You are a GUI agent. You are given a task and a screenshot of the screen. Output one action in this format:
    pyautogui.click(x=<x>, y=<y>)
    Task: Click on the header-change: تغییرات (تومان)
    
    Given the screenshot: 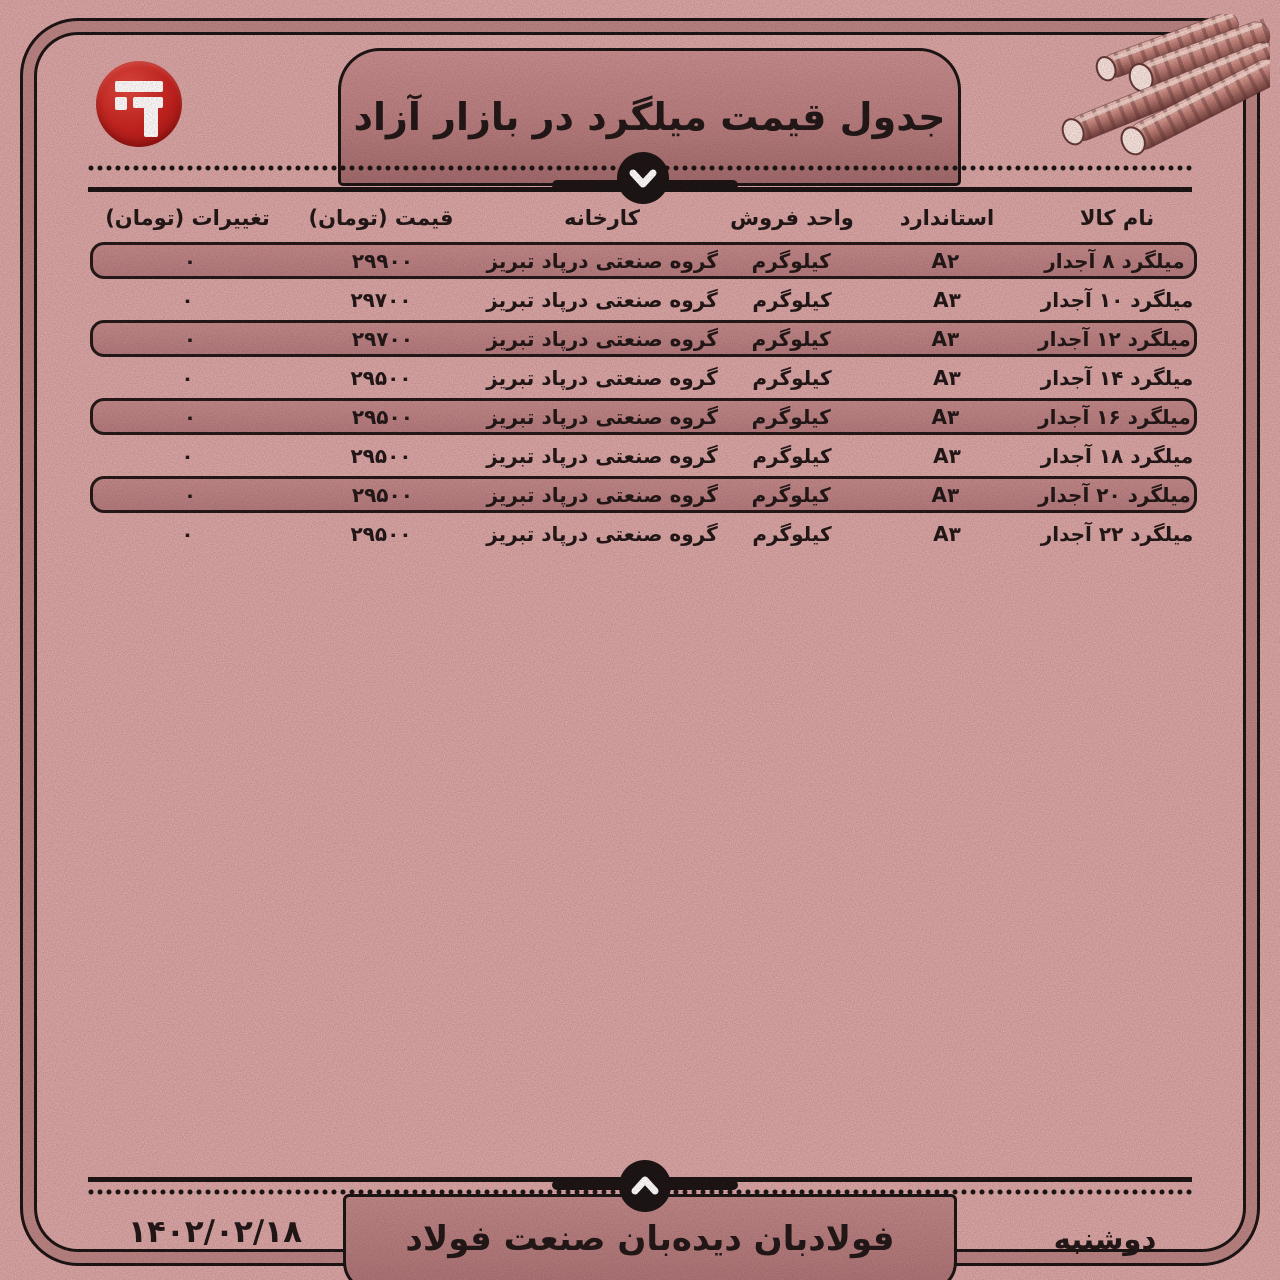 What is the action you would take?
    pyautogui.click(x=187, y=218)
    